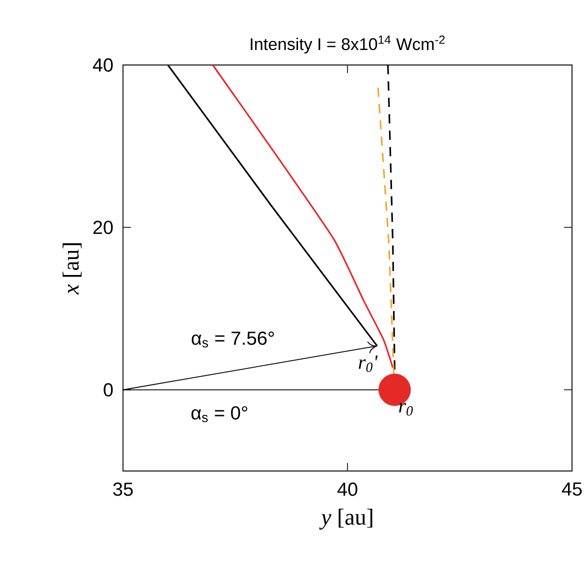 Image resolution: width=585 pixels, height=582 pixels. I want to click on x-tick-label: 40, so click(347, 489).